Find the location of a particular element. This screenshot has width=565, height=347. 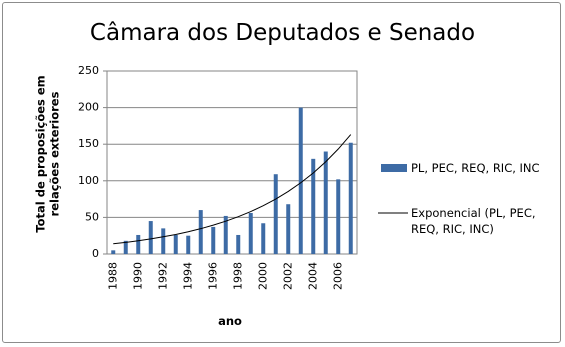

y-tick-label: 0 is located at coordinates (95, 253).